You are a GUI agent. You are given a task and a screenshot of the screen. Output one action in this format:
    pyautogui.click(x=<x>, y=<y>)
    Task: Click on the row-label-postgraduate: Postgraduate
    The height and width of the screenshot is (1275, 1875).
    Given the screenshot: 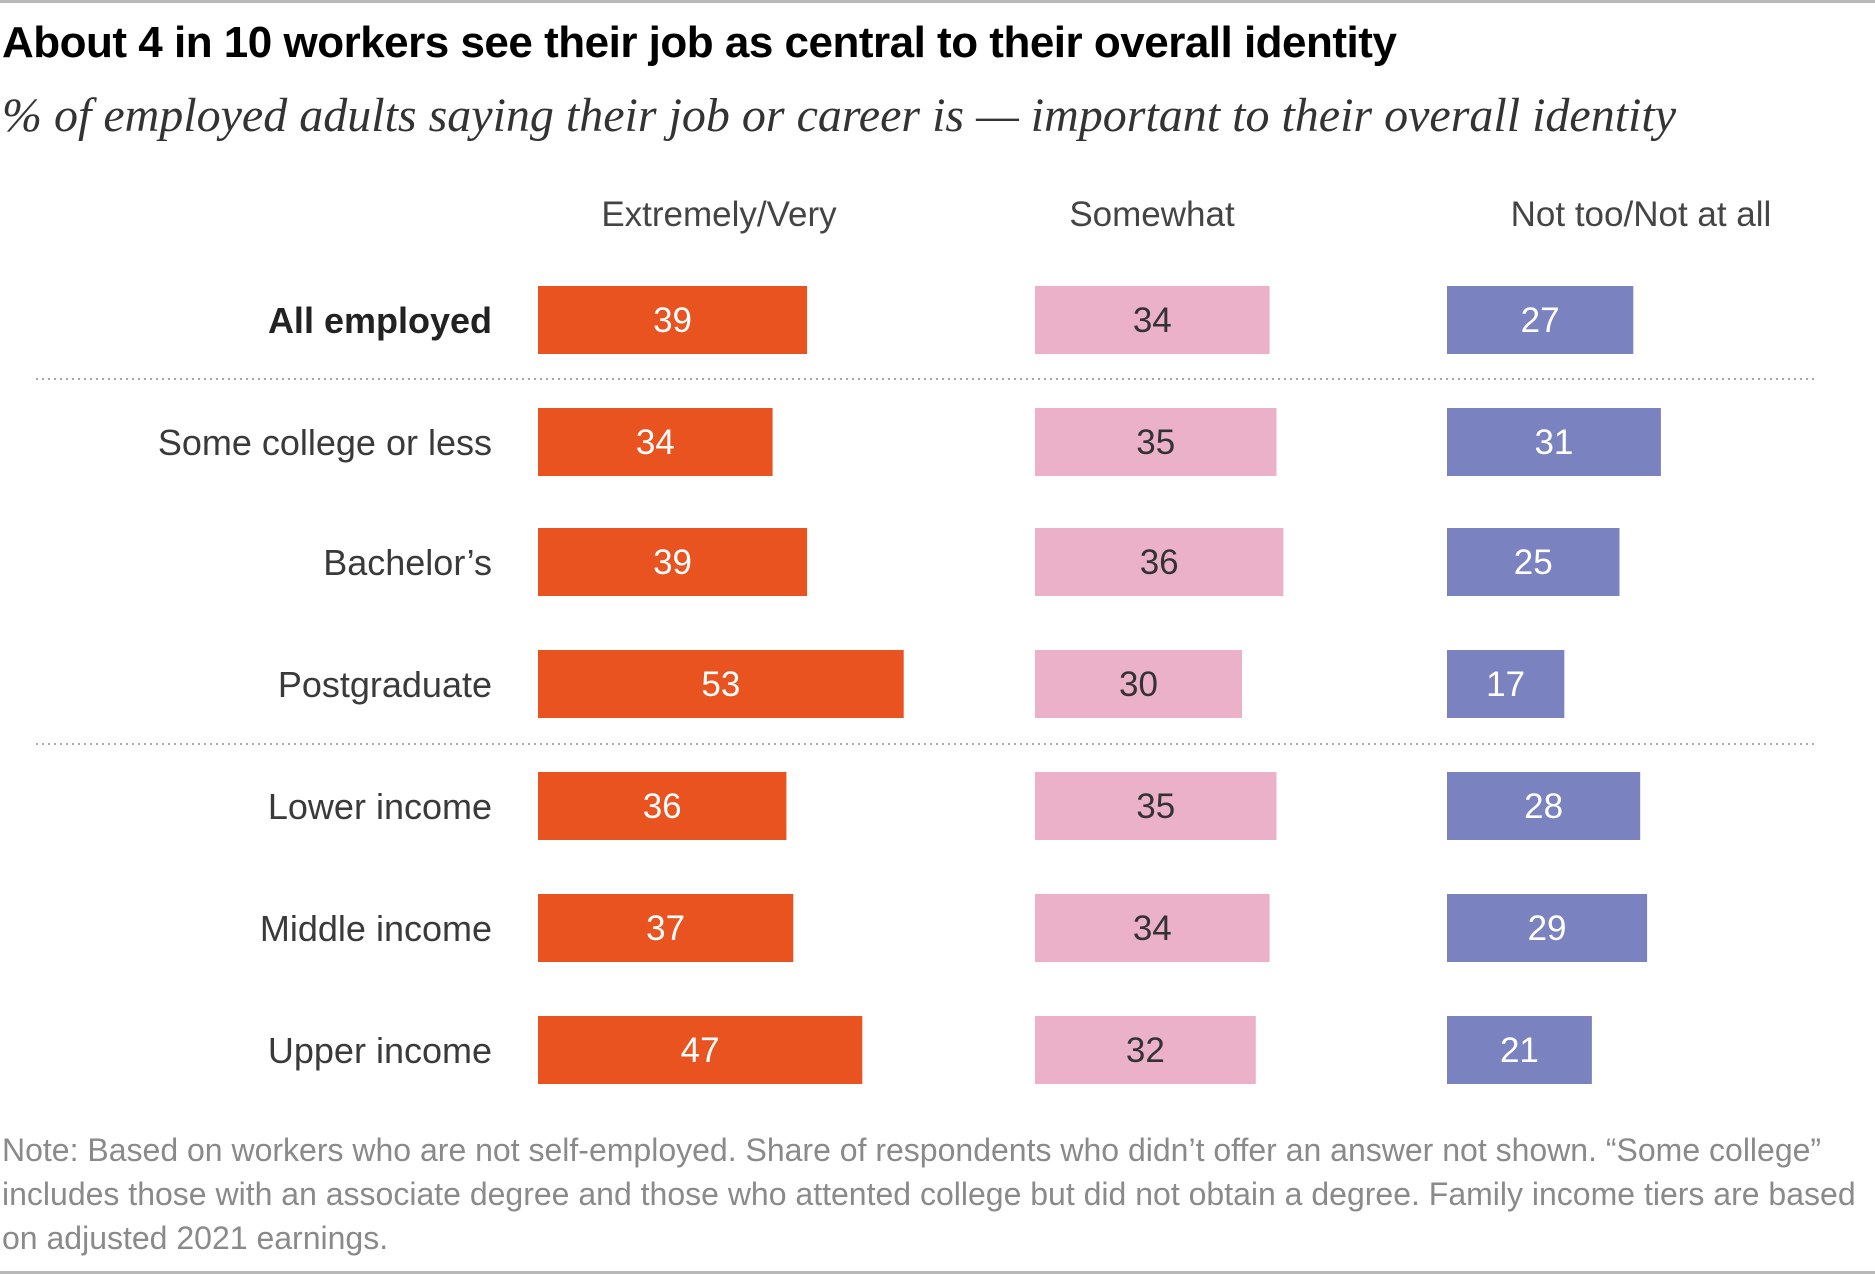 What is the action you would take?
    pyautogui.click(x=385, y=684)
    